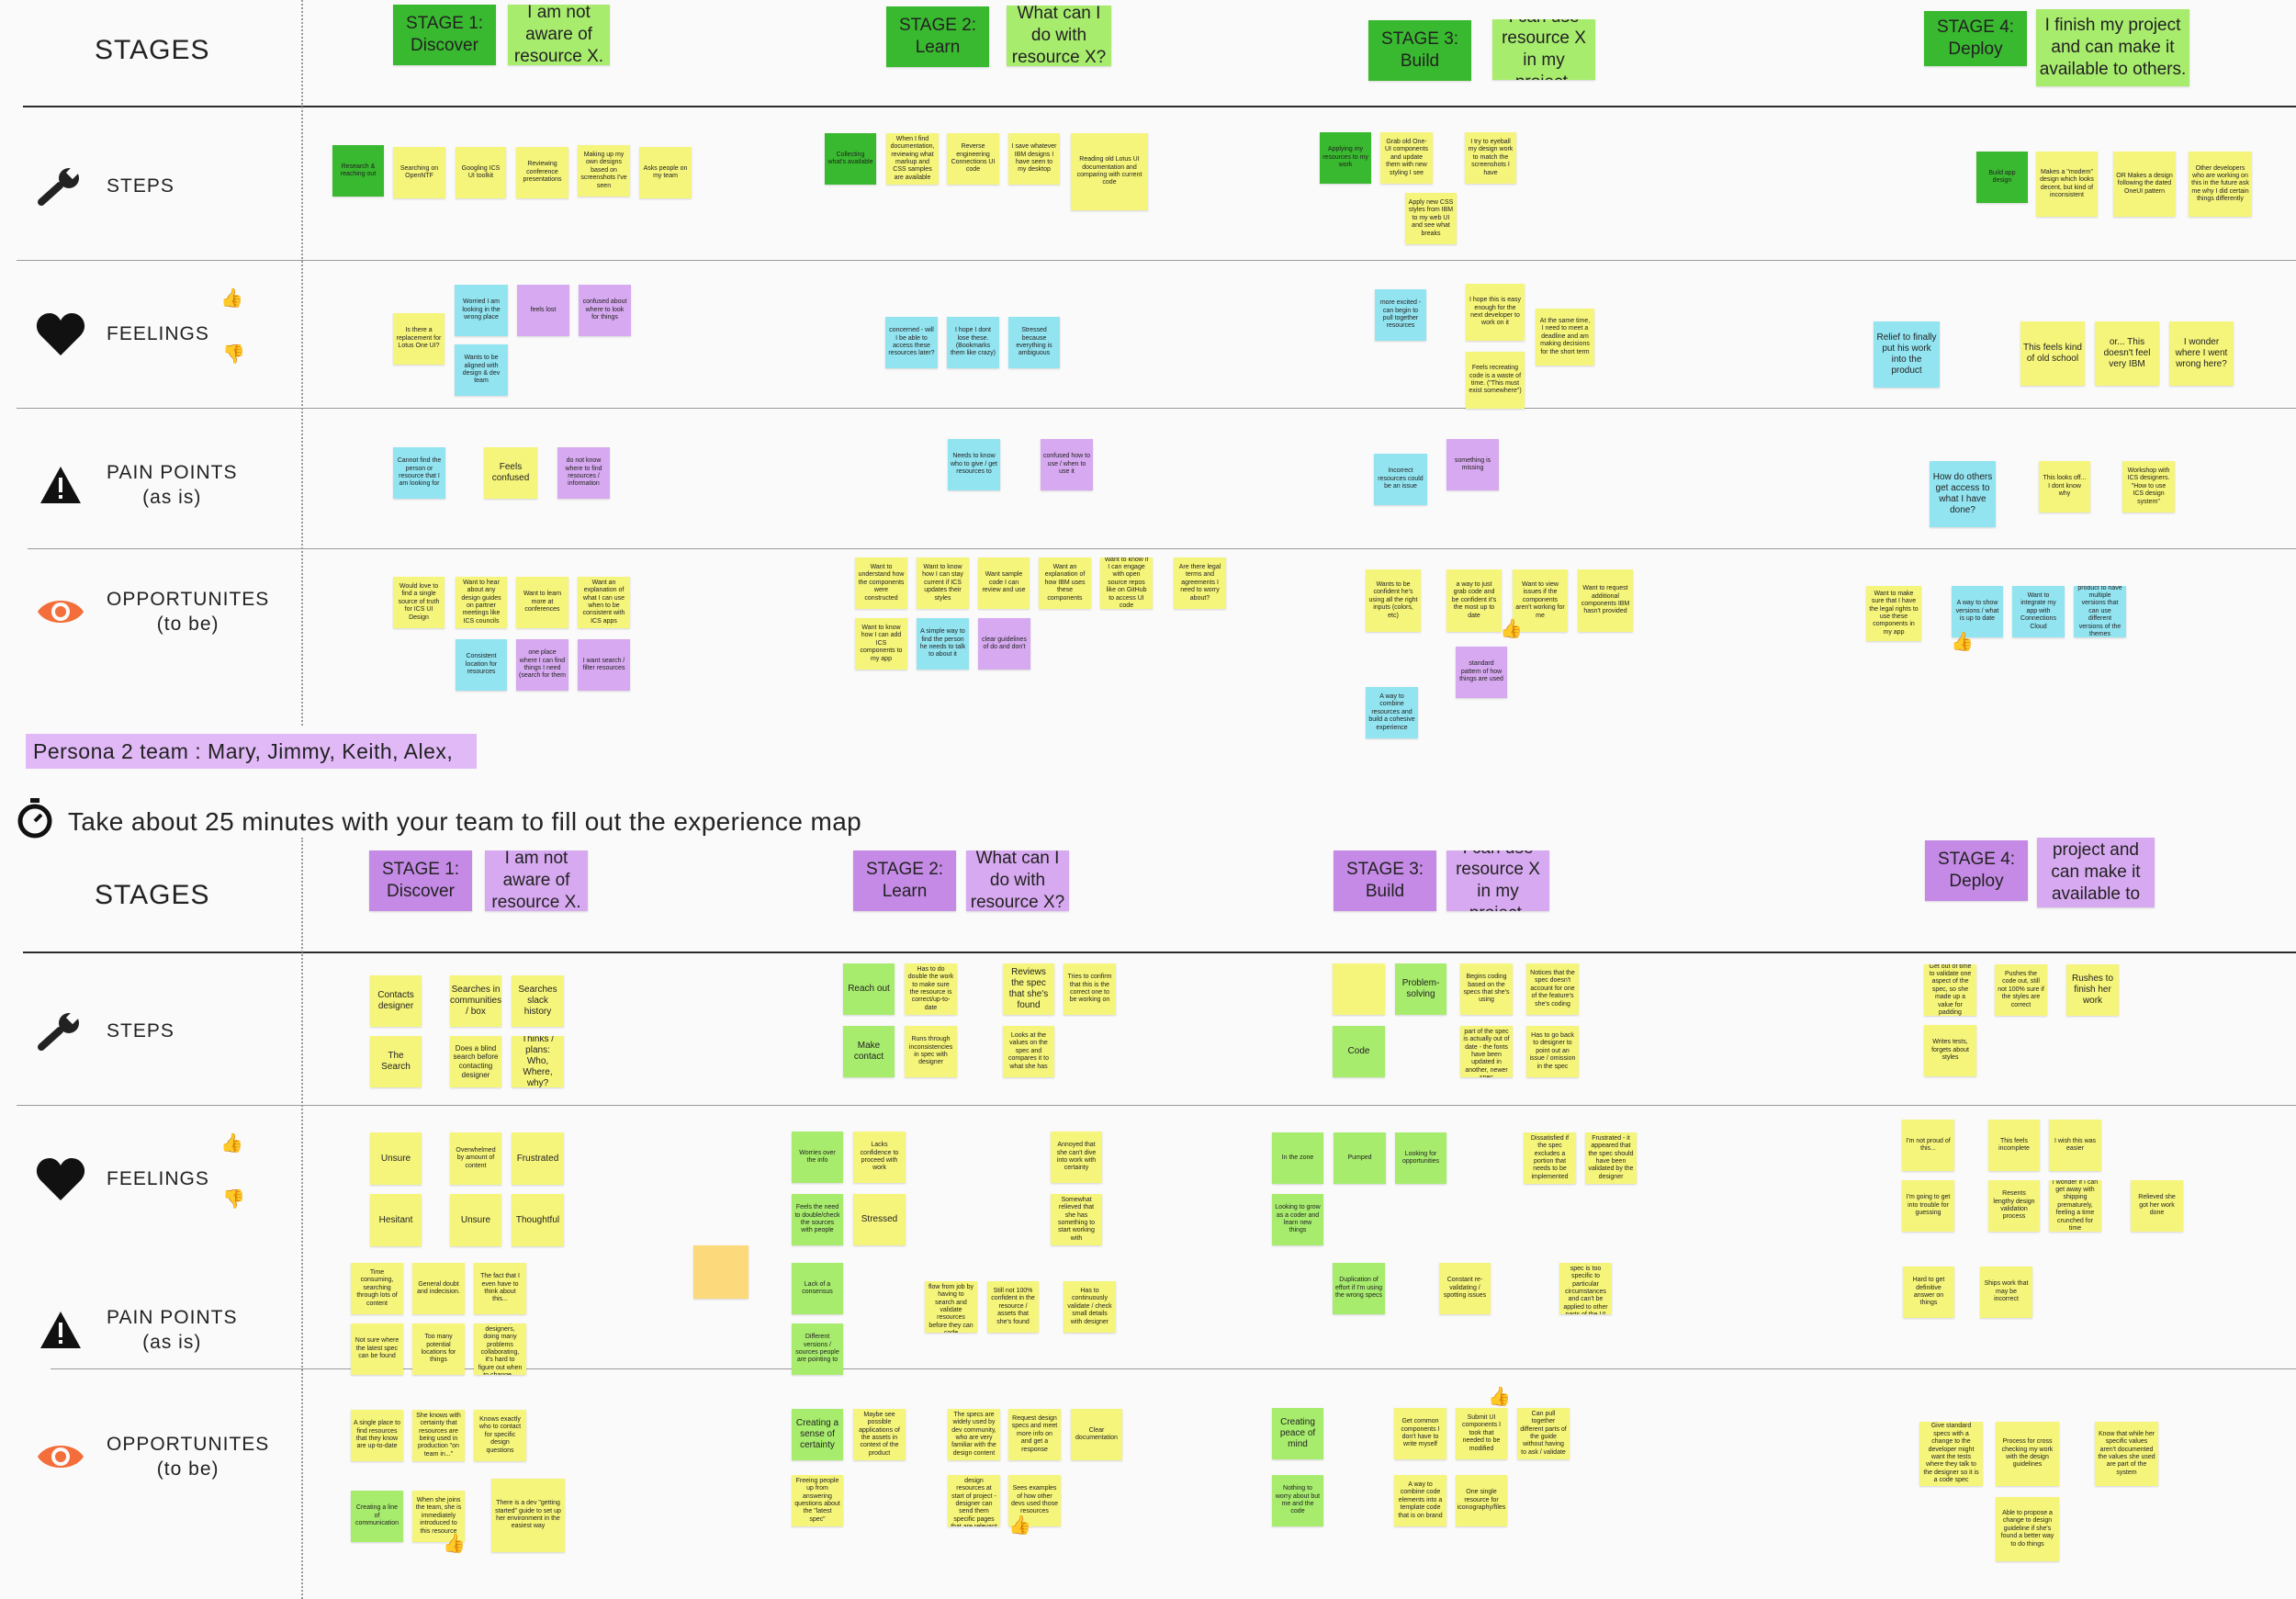 This screenshot has height=1599, width=2296. Describe the element at coordinates (2052, 353) in the screenshot. I see `map1-feeling-note: This feels kind of old school` at that location.